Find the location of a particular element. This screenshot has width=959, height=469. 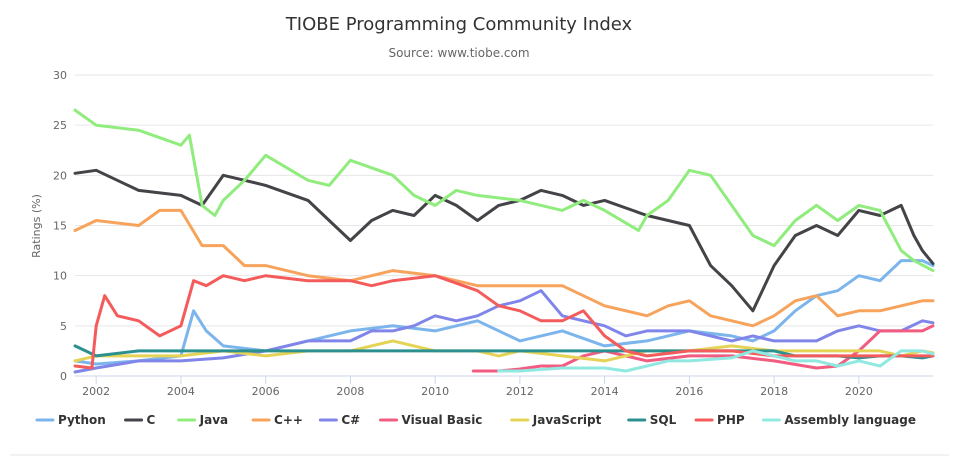

y-axis-title: Ratings (%) is located at coordinates (36, 226).